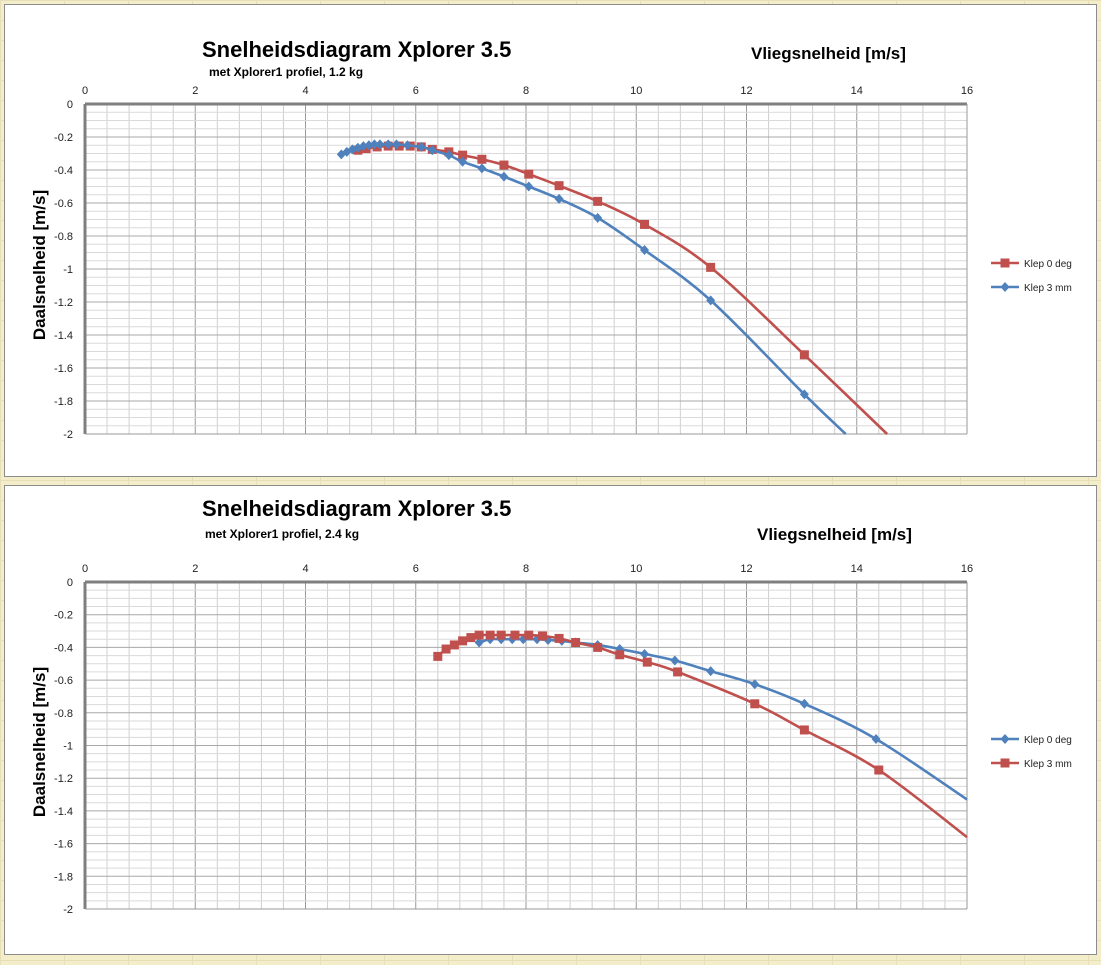 Image resolution: width=1101 pixels, height=965 pixels. I want to click on y-tick-label: -0.2, so click(63, 616).